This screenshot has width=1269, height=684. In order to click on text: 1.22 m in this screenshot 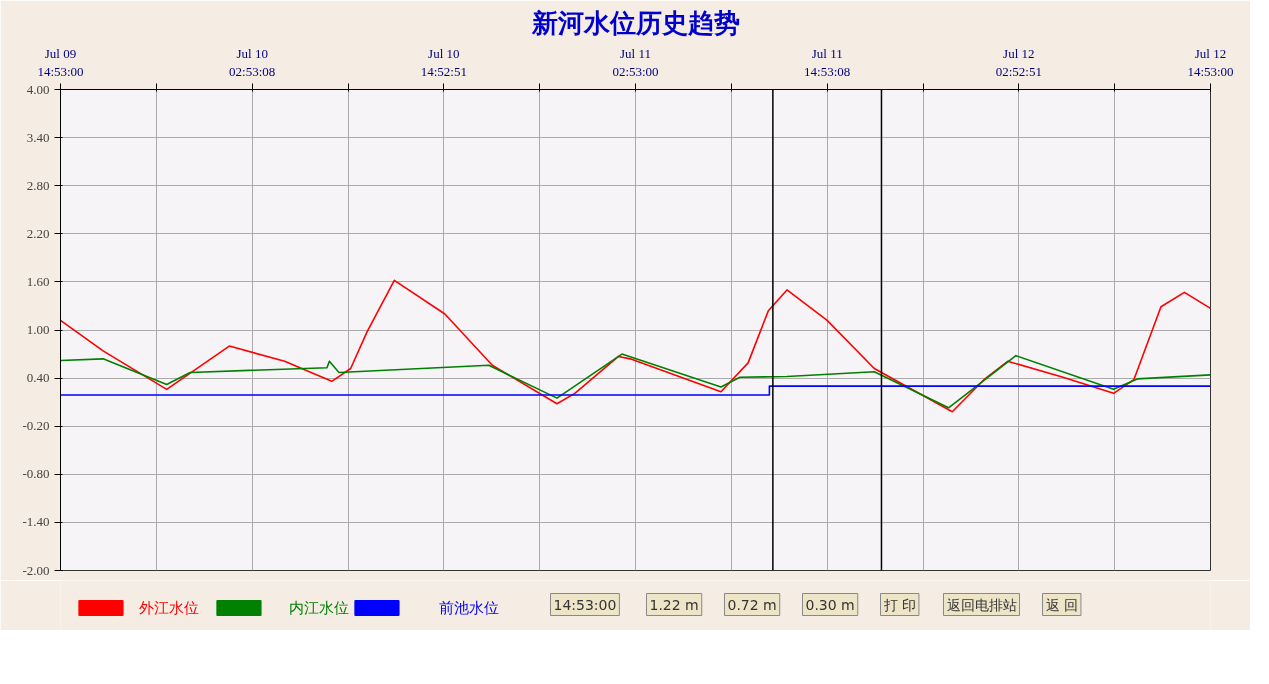, I will do `click(674, 604)`.